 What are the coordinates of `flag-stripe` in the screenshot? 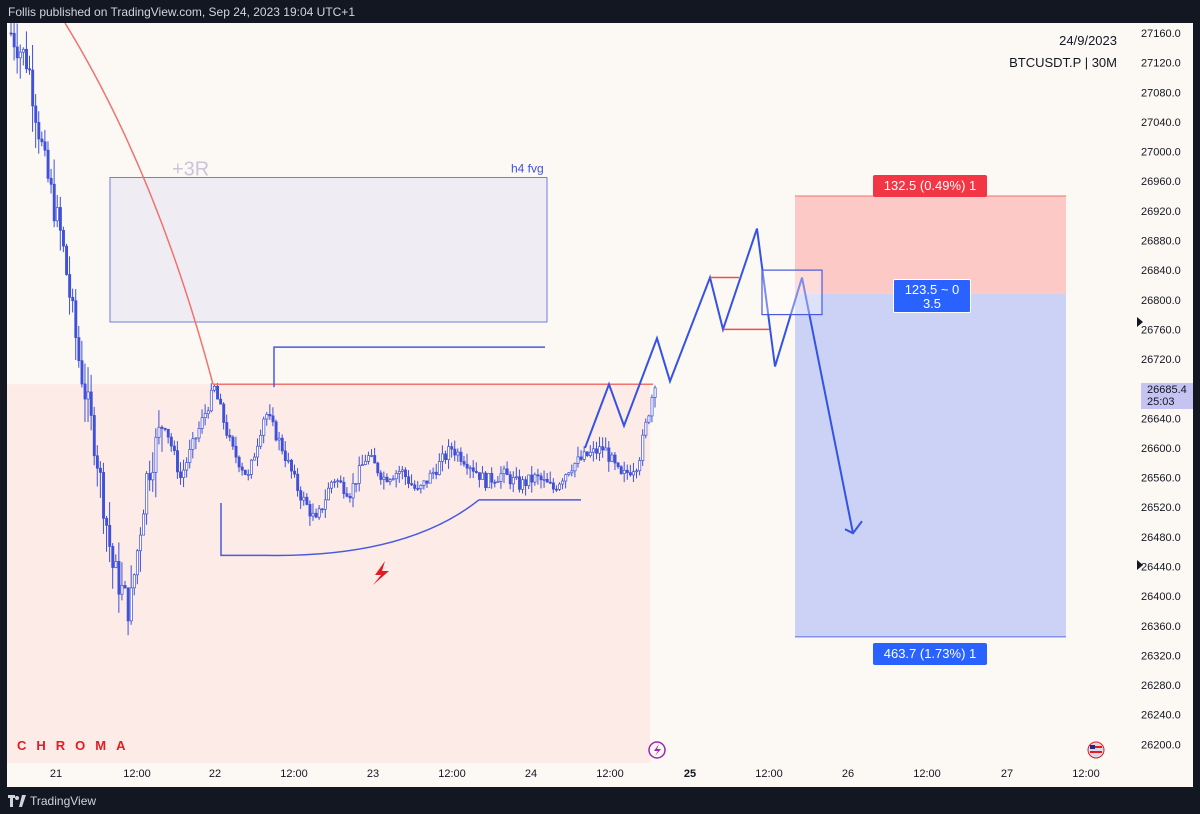 It's located at (1096, 752).